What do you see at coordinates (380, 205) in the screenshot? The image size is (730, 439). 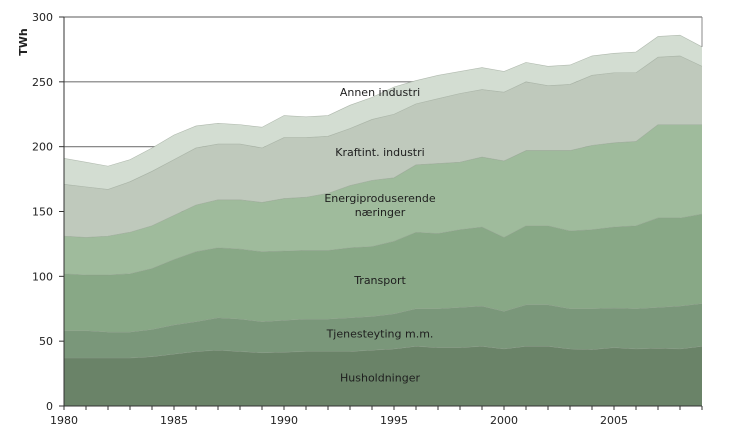 I see `series-label: Energiproduserende næringer` at bounding box center [380, 205].